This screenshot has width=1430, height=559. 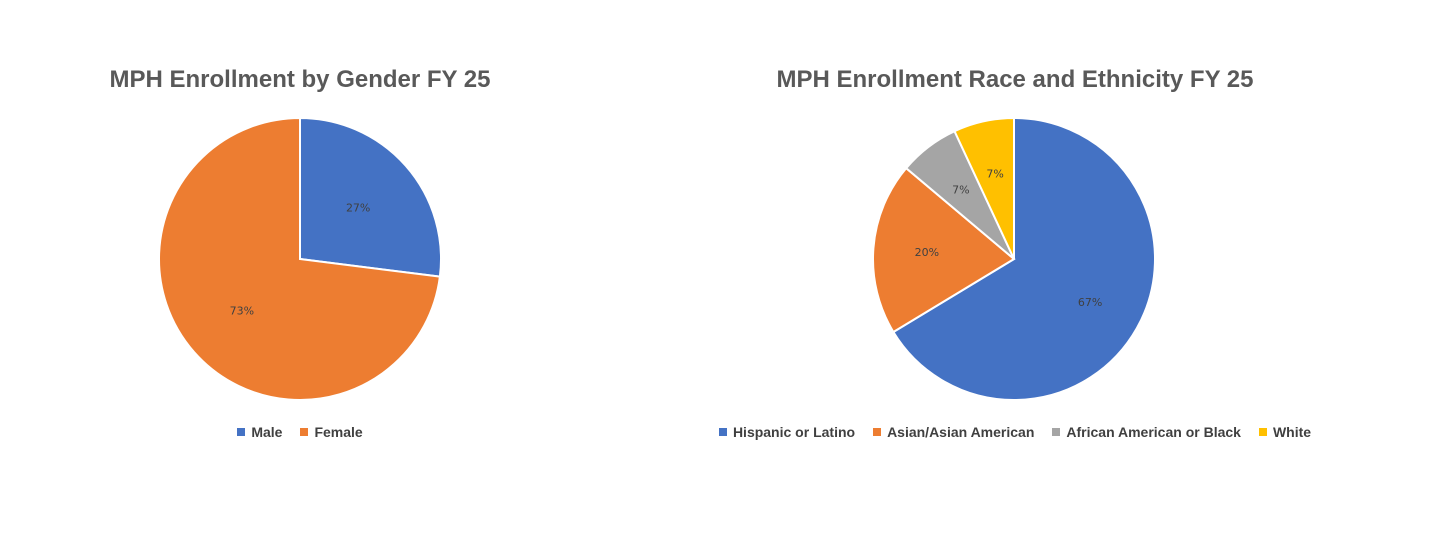 I want to click on data-label-white: 7%, so click(x=994, y=174).